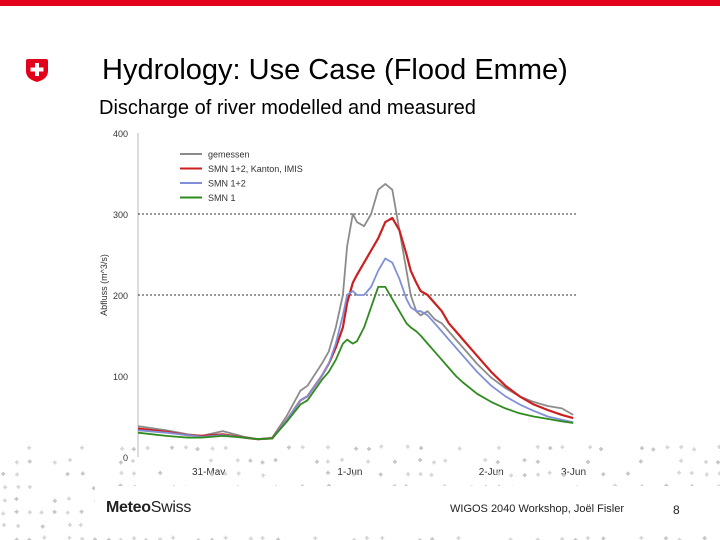 Image resolution: width=720 pixels, height=540 pixels. Describe the element at coordinates (120, 134) in the screenshot. I see `y-tick-label-400: 400` at that location.